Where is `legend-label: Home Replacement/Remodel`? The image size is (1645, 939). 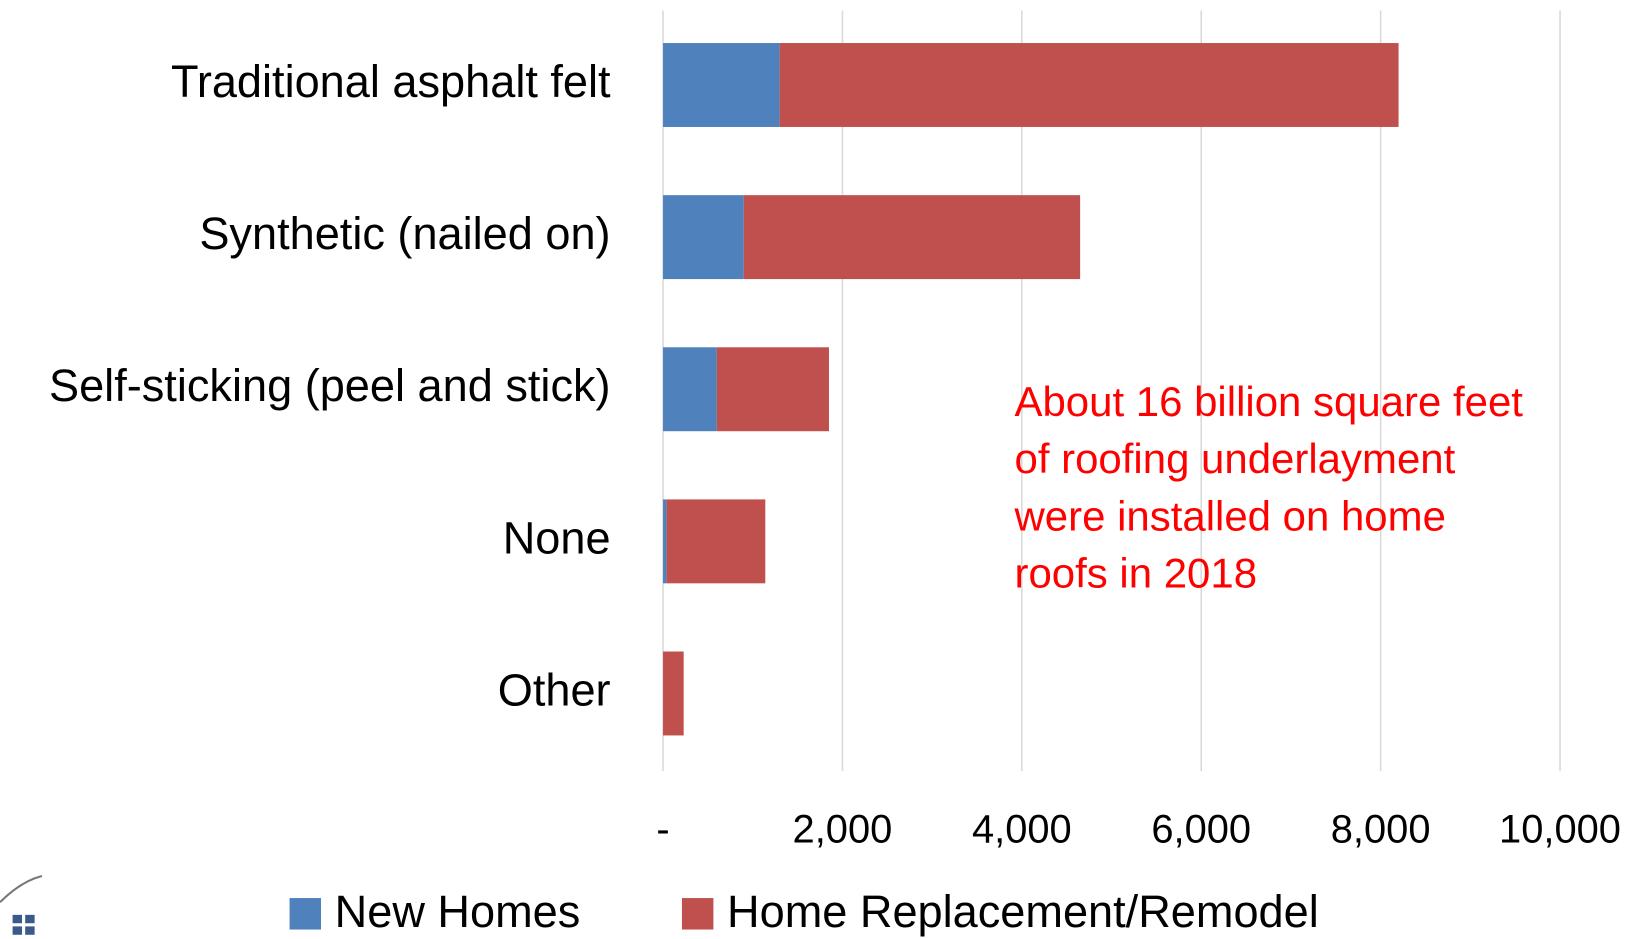
legend-label: Home Replacement/Remodel is located at coordinates (1023, 911).